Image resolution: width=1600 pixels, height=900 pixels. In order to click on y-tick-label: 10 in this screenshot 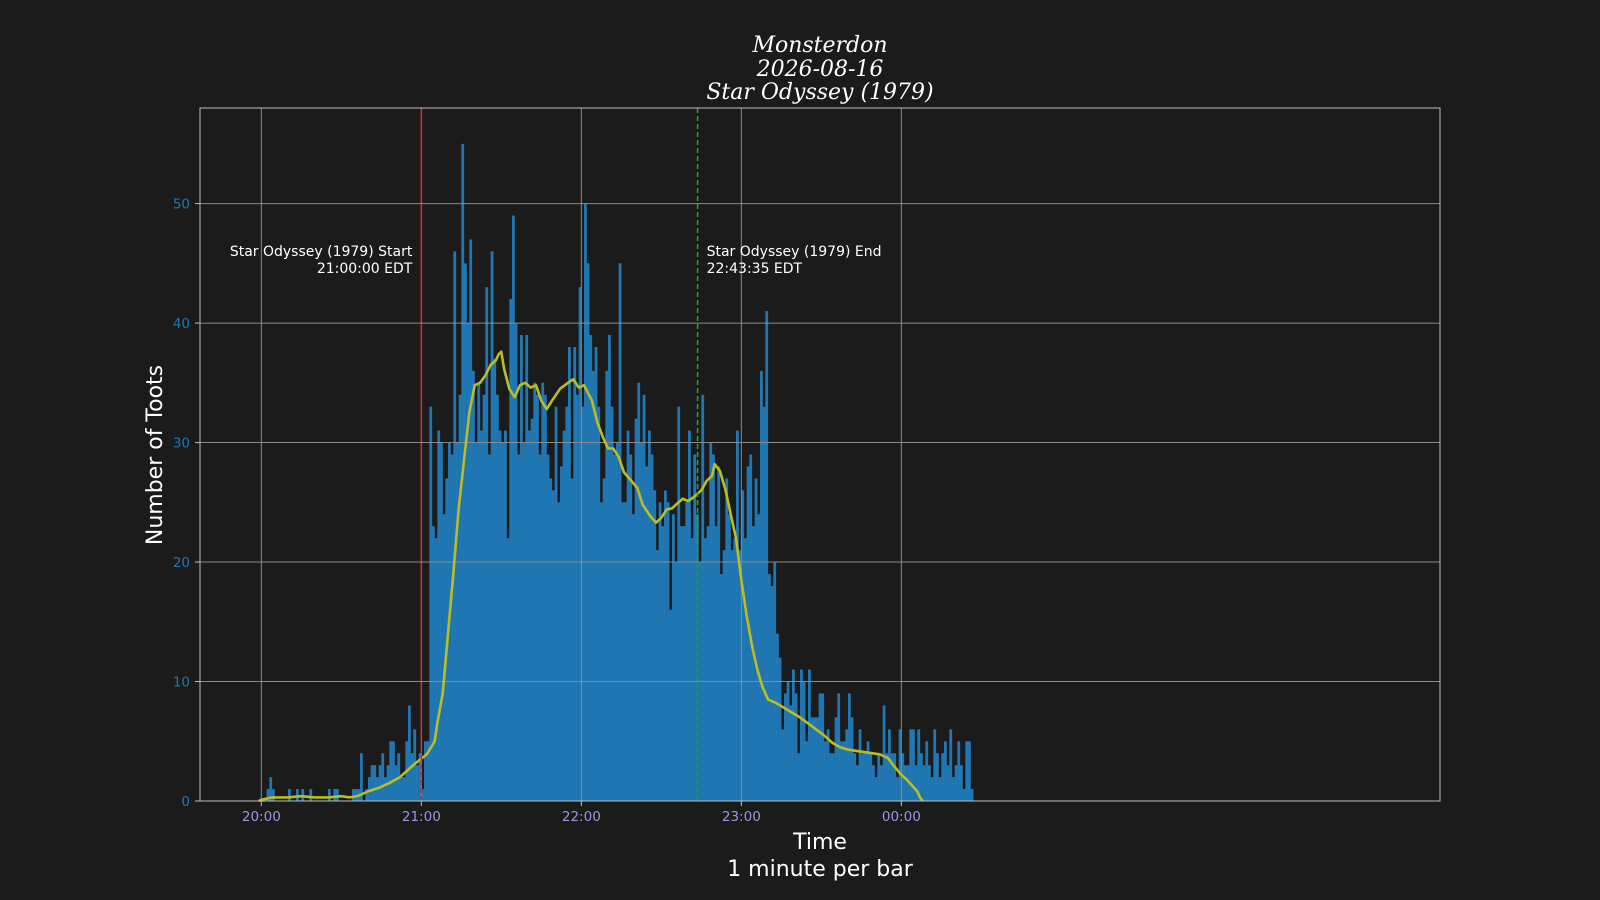, I will do `click(181, 683)`.